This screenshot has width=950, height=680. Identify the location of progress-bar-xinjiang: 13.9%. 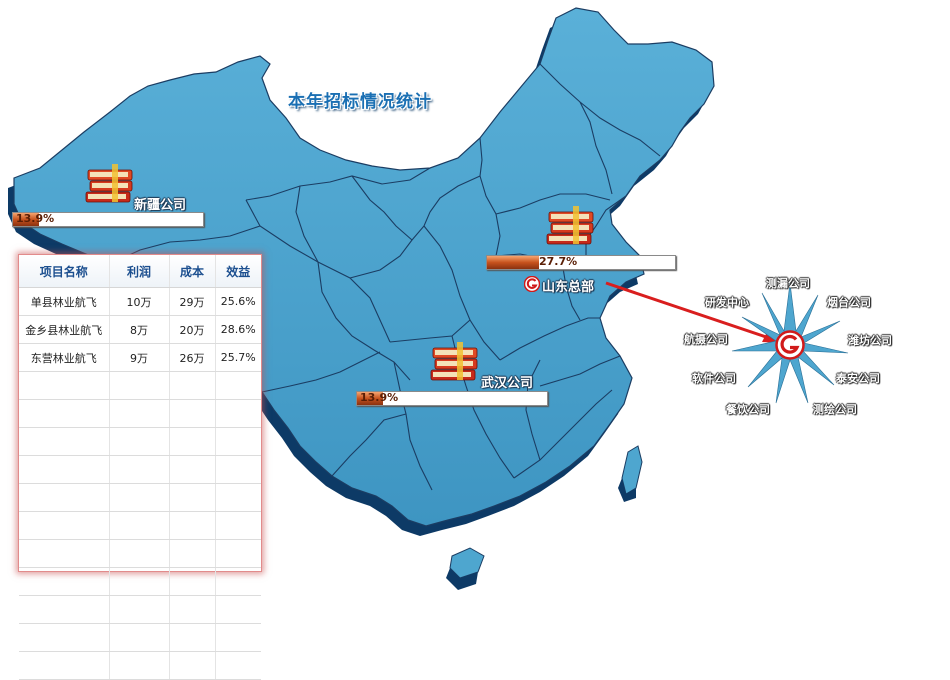
(108, 219).